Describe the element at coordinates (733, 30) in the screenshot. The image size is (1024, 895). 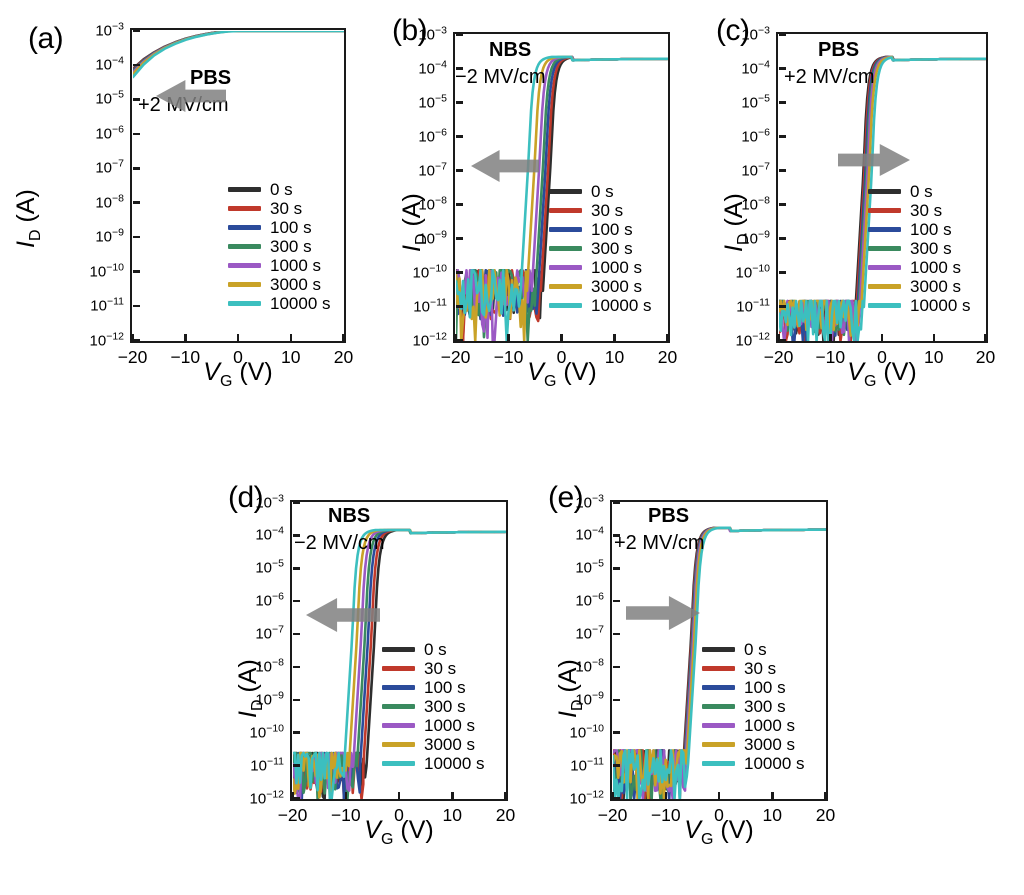
I see `panel-letter-label: (c)` at that location.